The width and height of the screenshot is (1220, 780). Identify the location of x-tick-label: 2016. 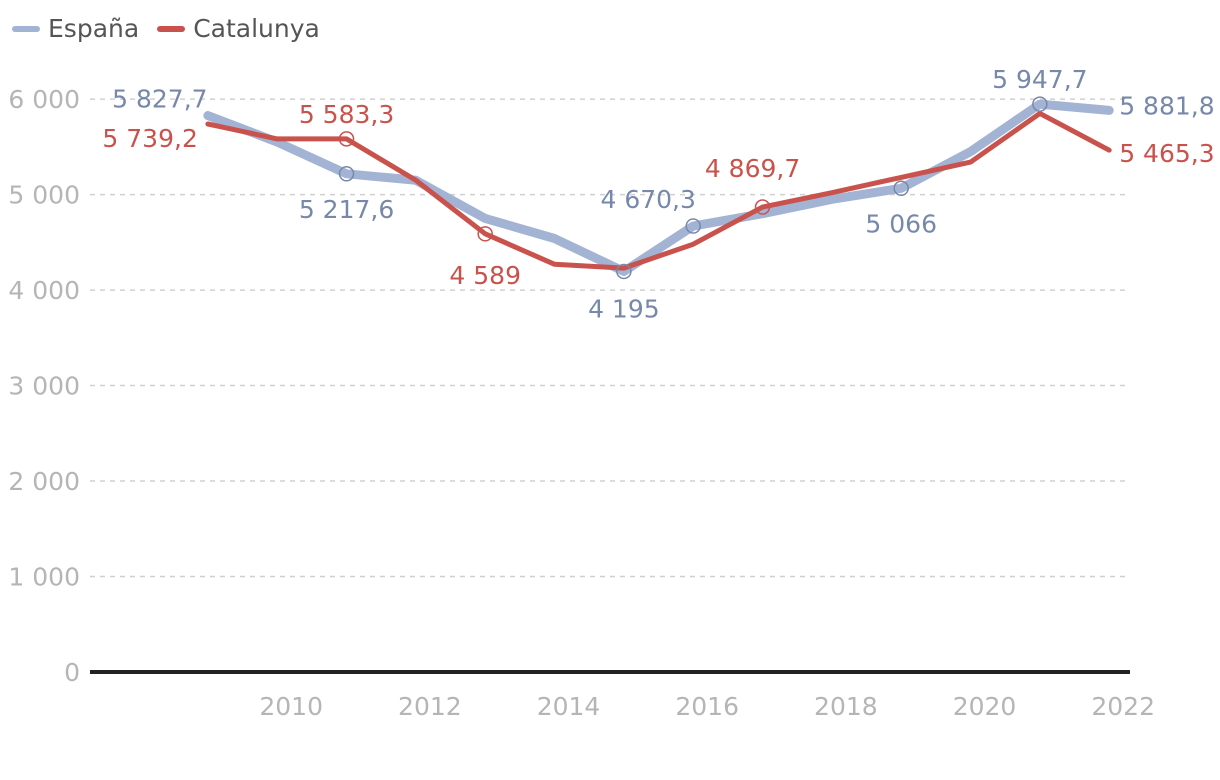
(707, 706).